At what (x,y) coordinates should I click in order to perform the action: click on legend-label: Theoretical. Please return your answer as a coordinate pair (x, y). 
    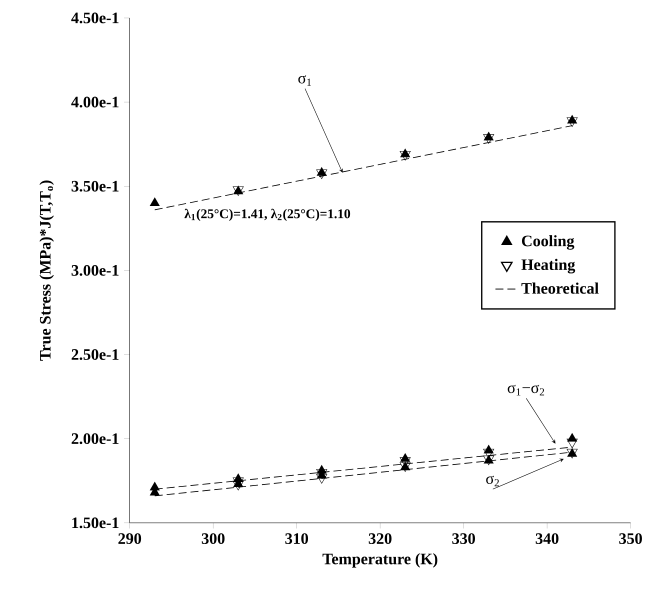
    Looking at the image, I should click on (560, 288).